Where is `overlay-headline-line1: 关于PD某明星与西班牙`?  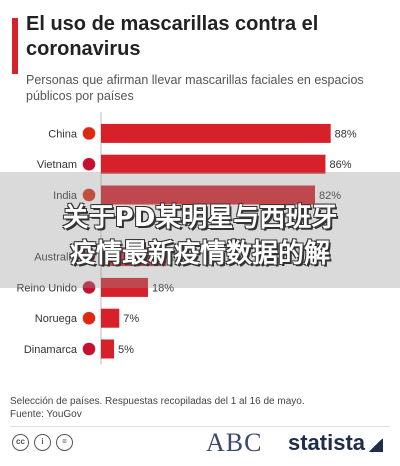 overlay-headline-line1: 关于PD某明星与西班牙 is located at coordinates (200, 218).